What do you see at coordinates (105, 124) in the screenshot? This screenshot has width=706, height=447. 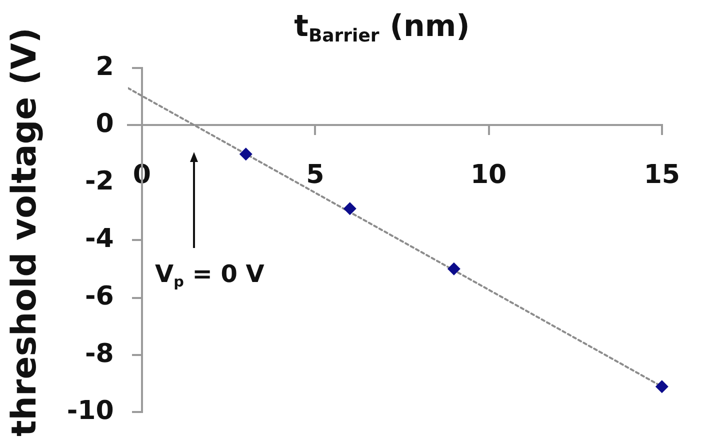 I see `y-tick-label: 0` at bounding box center [105, 124].